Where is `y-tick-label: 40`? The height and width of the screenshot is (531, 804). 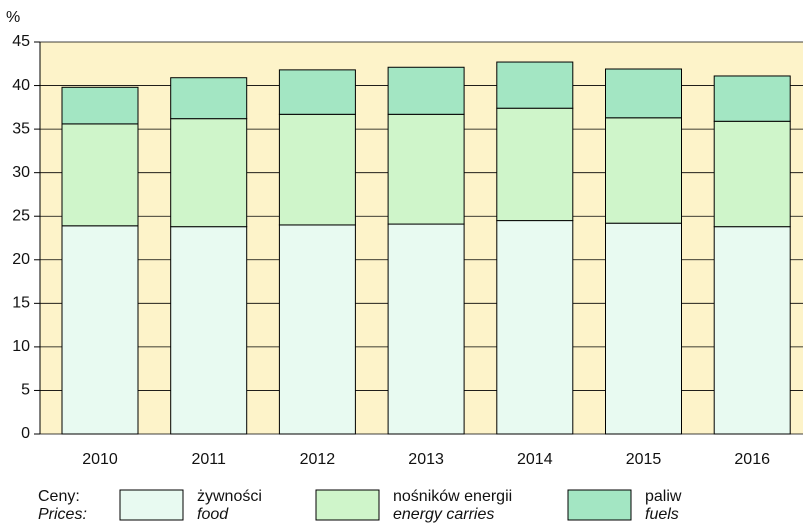 y-tick-label: 40 is located at coordinates (21, 85).